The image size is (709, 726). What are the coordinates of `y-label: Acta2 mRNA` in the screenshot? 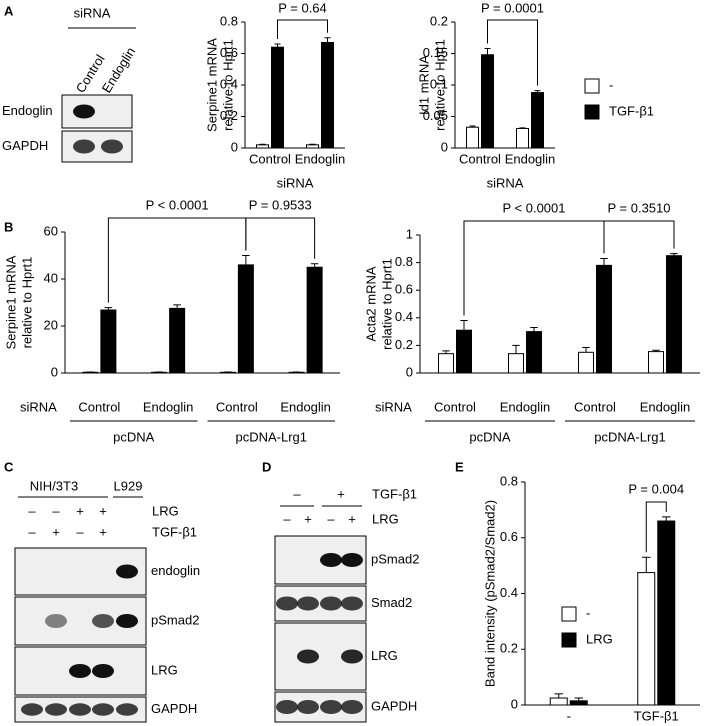 It's located at (370, 303).